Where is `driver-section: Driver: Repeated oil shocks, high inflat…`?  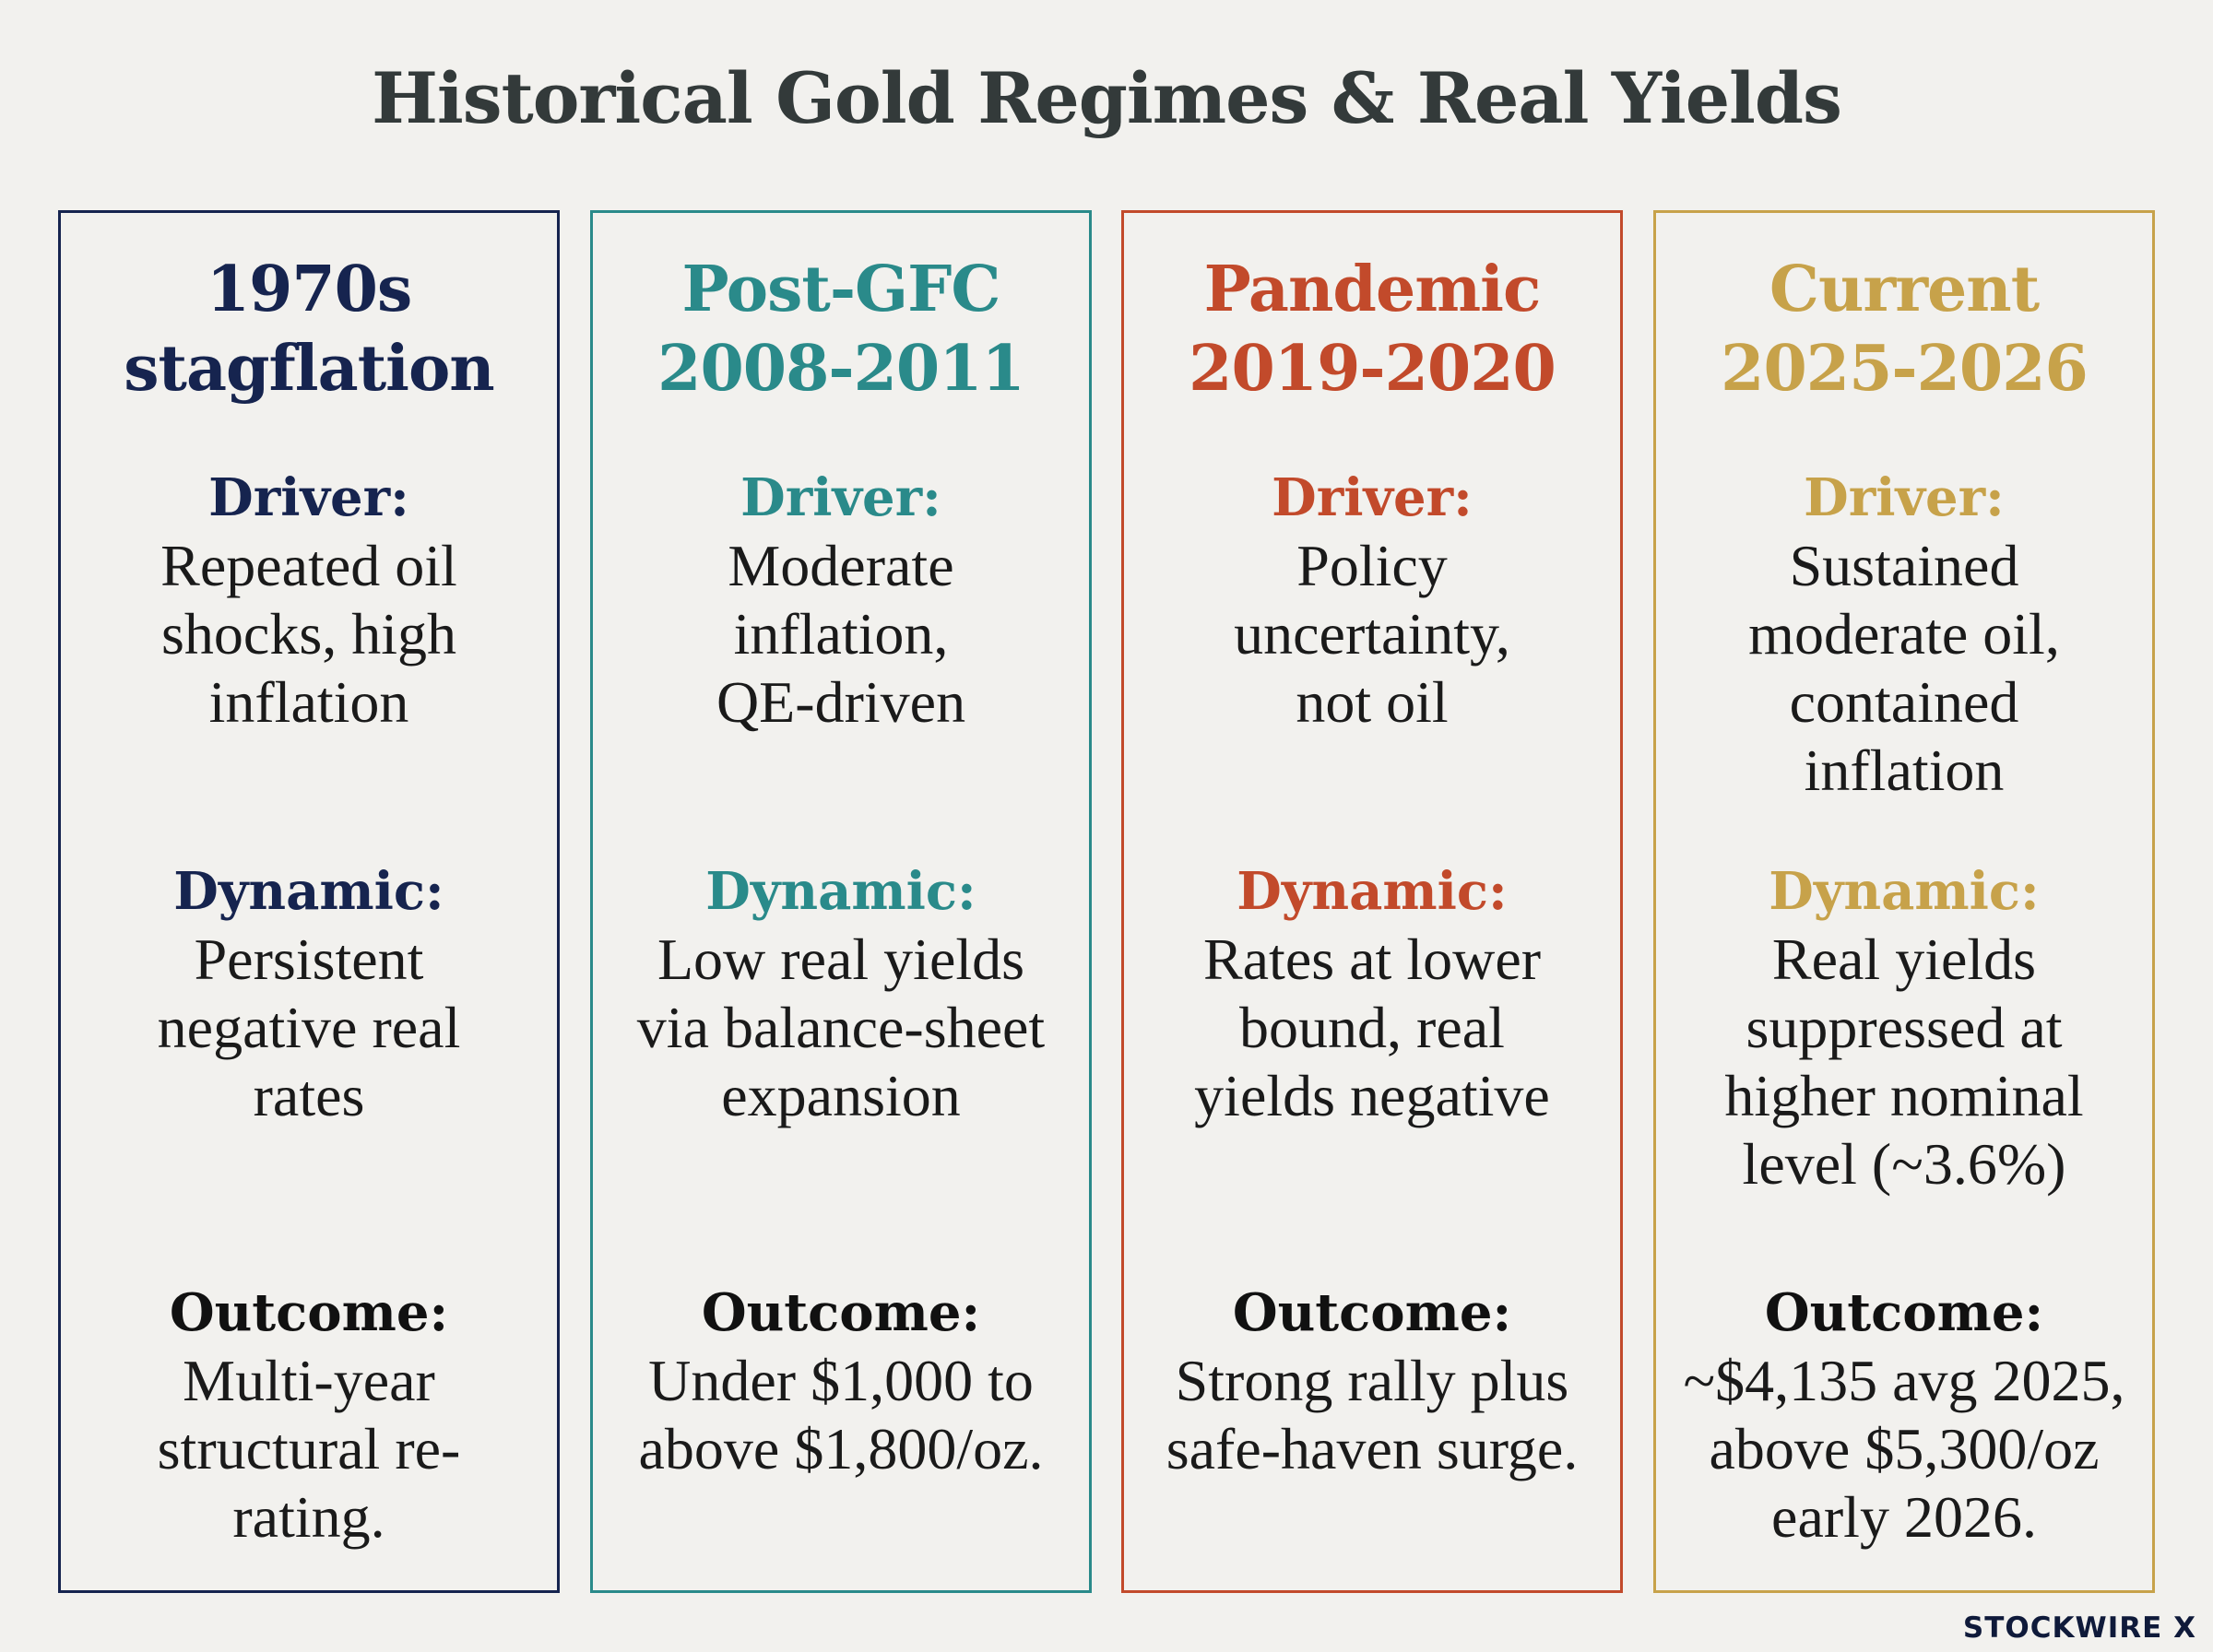
driver-section: Driver: Repeated oil shocks, high inflat… is located at coordinates (309, 600).